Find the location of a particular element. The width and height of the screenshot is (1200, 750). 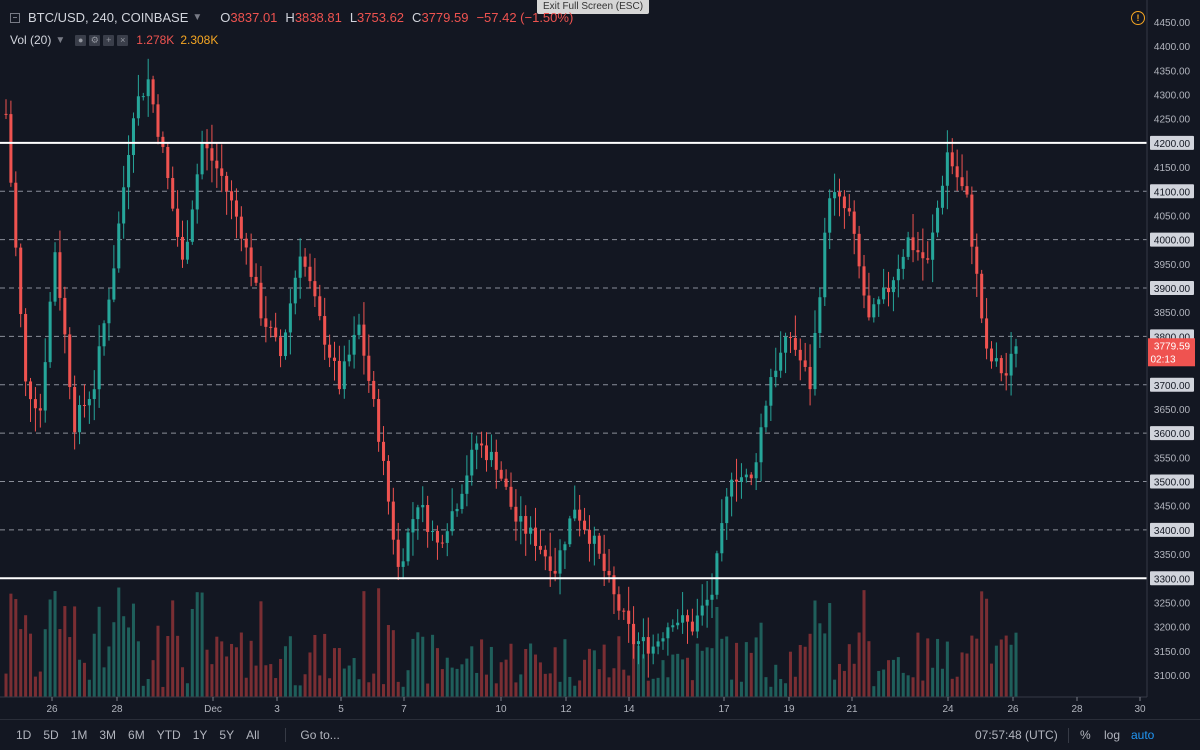

range-5y: 5Y is located at coordinates (227, 735).